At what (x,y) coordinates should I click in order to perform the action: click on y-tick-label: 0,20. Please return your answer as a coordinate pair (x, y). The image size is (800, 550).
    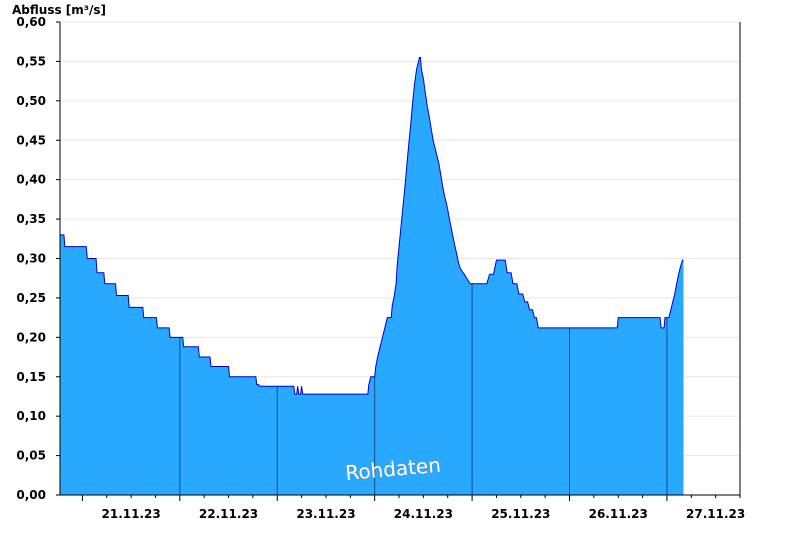
    Looking at the image, I should click on (31, 337).